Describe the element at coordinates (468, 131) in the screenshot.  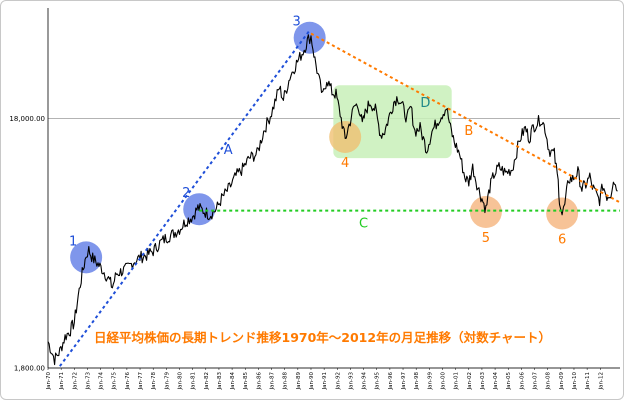
I see `line-label-b: B` at that location.